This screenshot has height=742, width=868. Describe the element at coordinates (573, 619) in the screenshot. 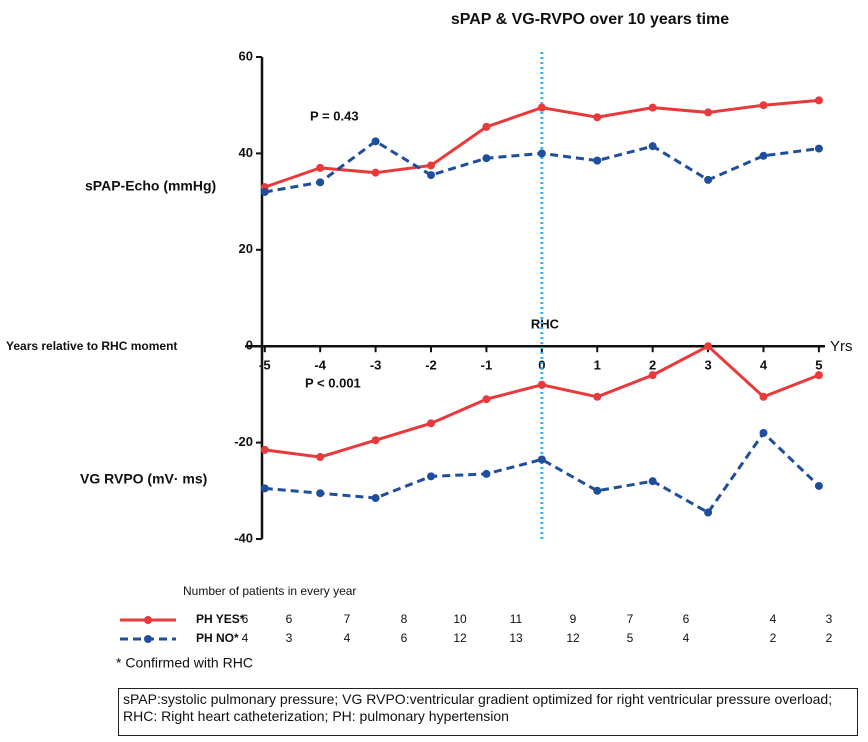

I see `count: 9` at that location.